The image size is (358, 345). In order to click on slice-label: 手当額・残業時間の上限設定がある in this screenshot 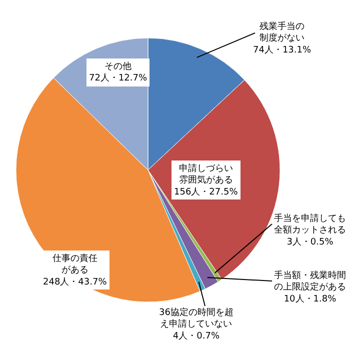, I will do `click(310, 281)`.